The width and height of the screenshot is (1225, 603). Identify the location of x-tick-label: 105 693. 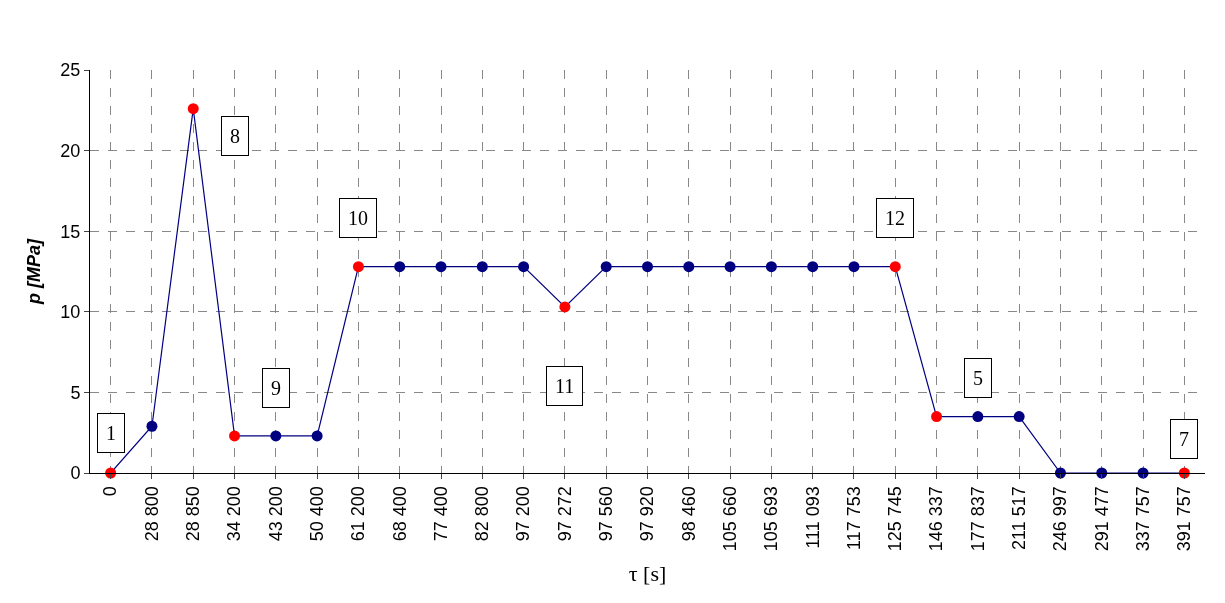
(771, 519).